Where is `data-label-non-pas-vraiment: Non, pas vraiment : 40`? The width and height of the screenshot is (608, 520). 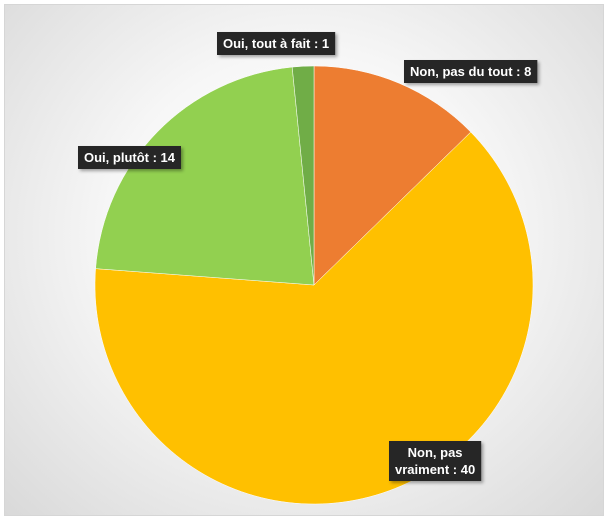 data-label-non-pas-vraiment: Non, pas vraiment : 40 is located at coordinates (435, 461).